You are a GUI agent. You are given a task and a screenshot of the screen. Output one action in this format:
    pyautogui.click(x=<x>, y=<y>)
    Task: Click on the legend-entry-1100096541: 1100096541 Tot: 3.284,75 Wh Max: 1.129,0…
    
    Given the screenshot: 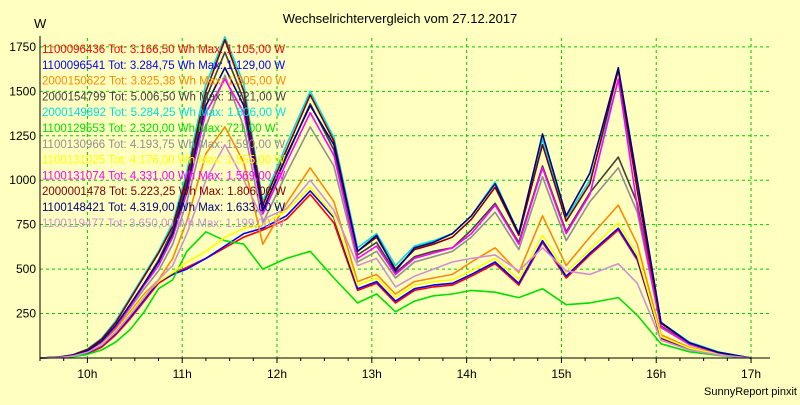 What is the action you would take?
    pyautogui.click(x=163, y=66)
    